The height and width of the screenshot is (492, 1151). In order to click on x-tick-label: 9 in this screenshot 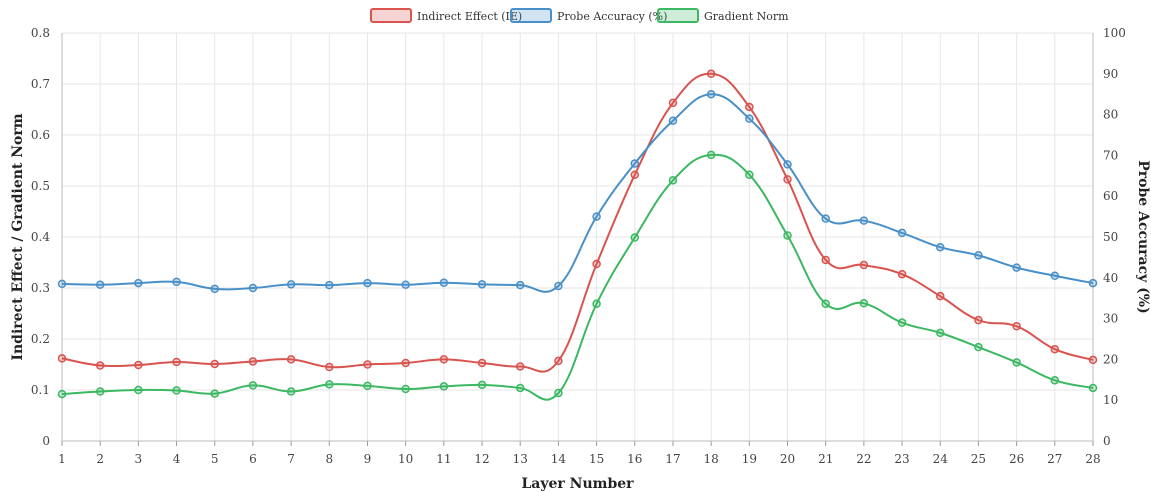, I will do `click(368, 459)`.